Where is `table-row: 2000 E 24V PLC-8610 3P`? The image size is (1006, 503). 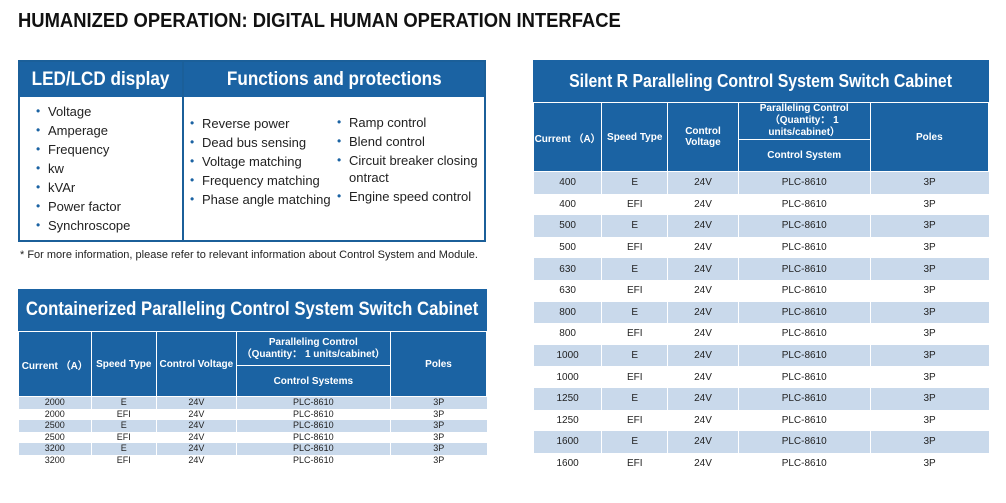
table-row: 2000 E 24V PLC-8610 3P is located at coordinates (252, 402).